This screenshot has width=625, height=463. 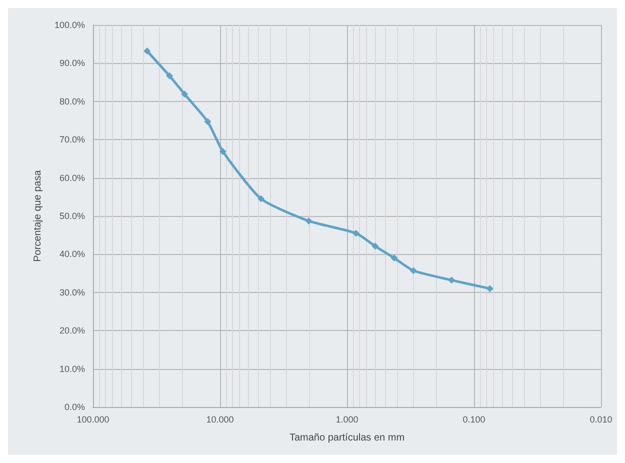 What do you see at coordinates (69, 25) in the screenshot?
I see `y-tick-label: 100.0%` at bounding box center [69, 25].